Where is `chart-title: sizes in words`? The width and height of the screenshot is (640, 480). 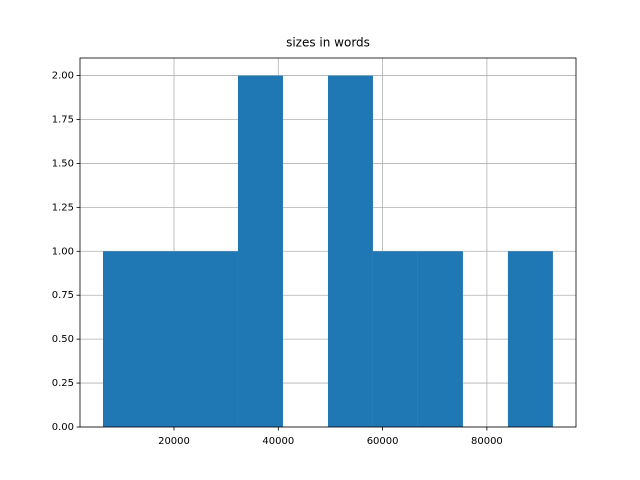
chart-title: sizes in words is located at coordinates (328, 43).